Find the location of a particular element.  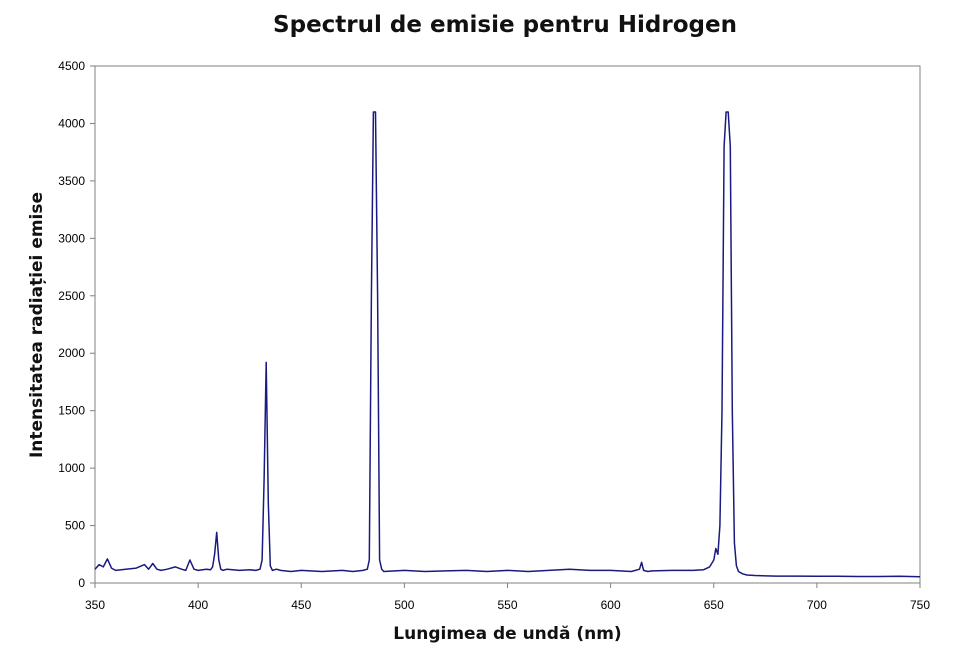

y-tick-label: 4500 is located at coordinates (71, 66).